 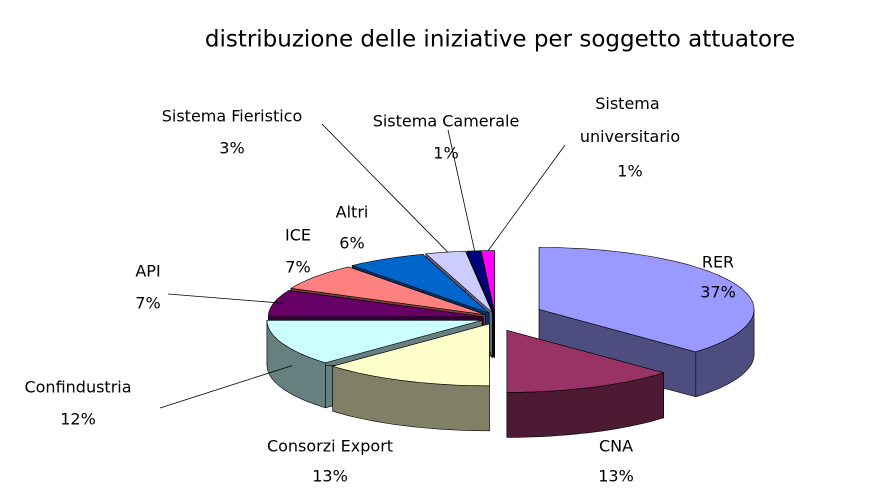 What do you see at coordinates (77, 387) in the screenshot?
I see `slice-label: Confindustria` at bounding box center [77, 387].